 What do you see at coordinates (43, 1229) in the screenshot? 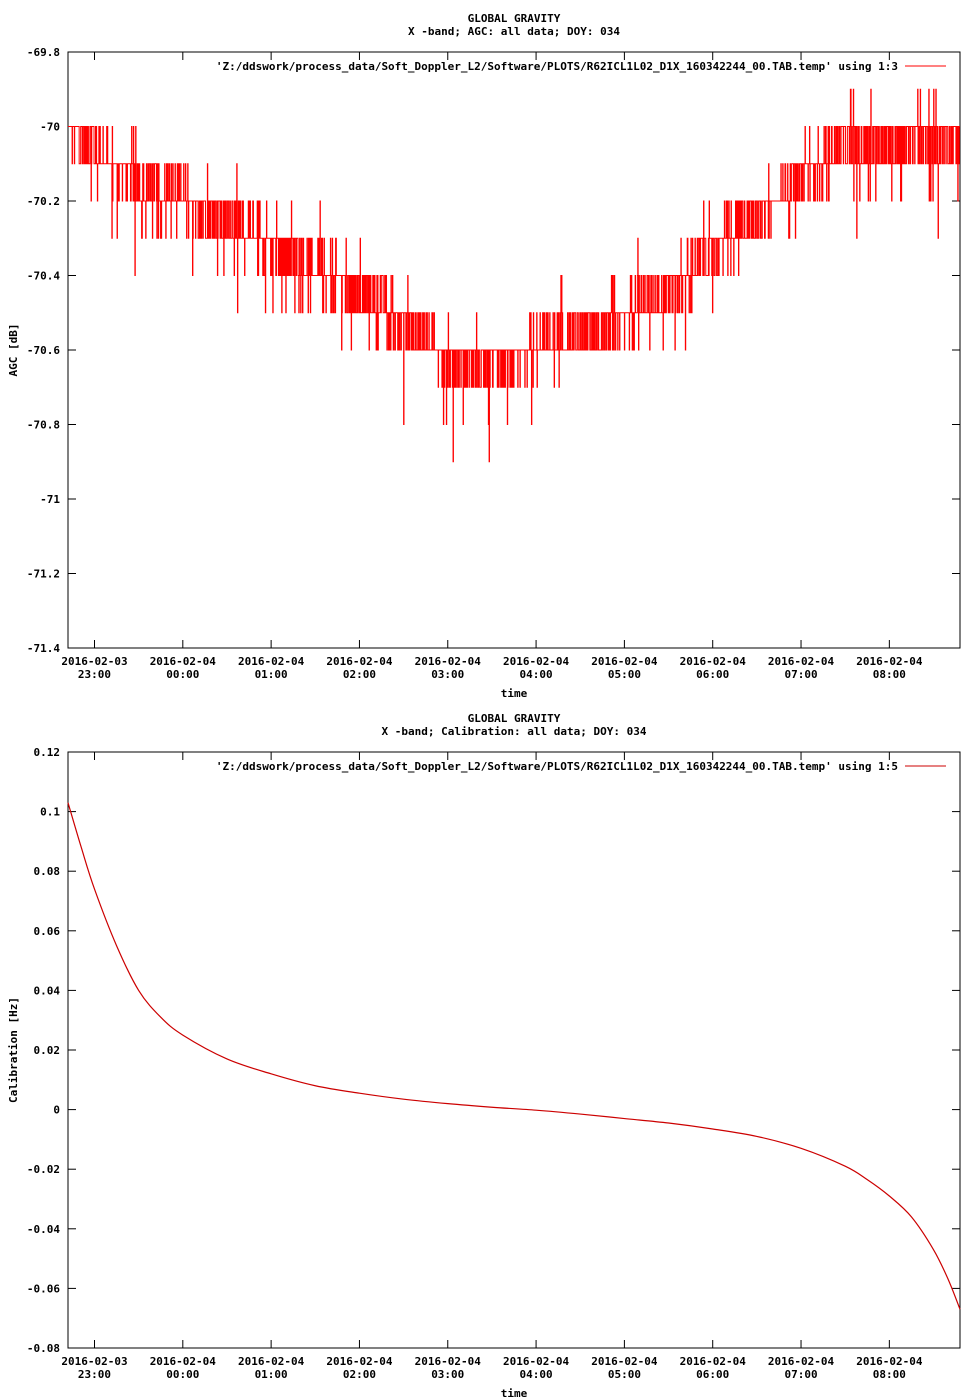
I see `y-tick-label: -0.04` at bounding box center [43, 1229].